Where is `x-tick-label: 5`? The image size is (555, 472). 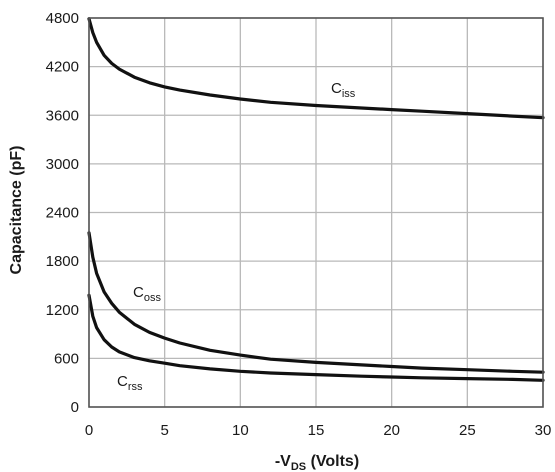
x-tick-label: 5 is located at coordinates (164, 430).